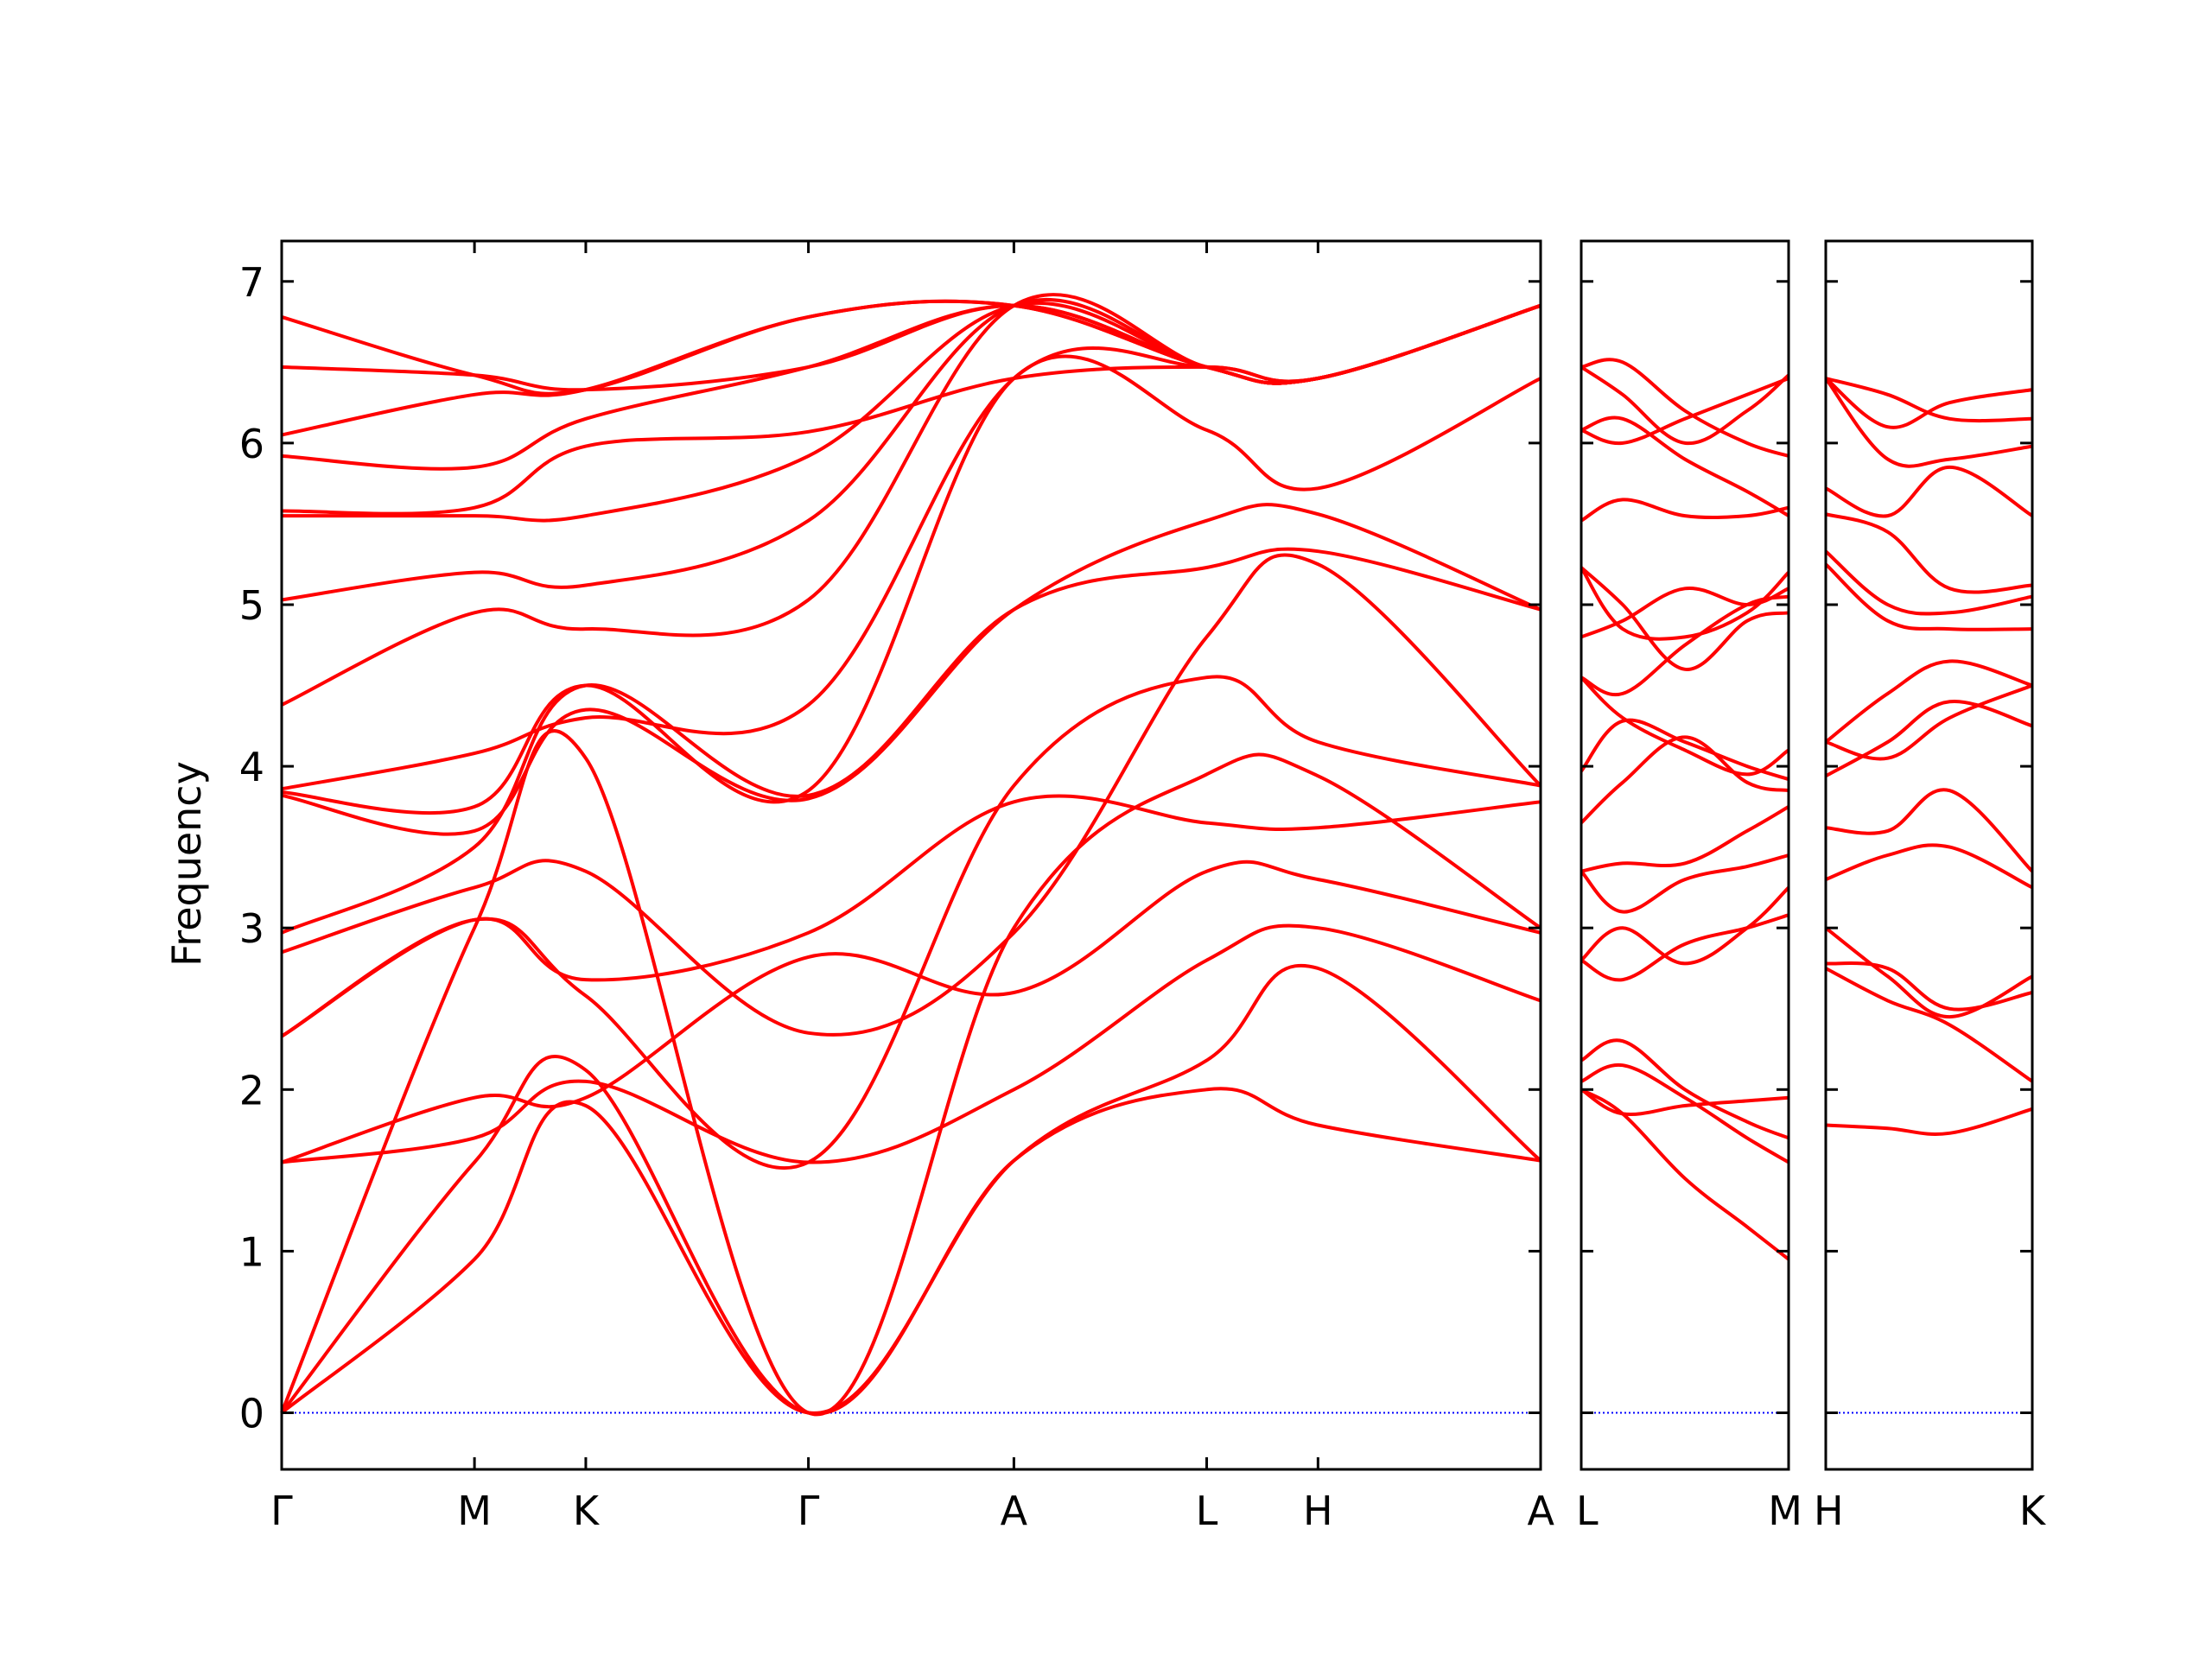 The height and width of the screenshot is (1662, 2212). What do you see at coordinates (251, 1414) in the screenshot?
I see `y-tick-label: 0` at bounding box center [251, 1414].